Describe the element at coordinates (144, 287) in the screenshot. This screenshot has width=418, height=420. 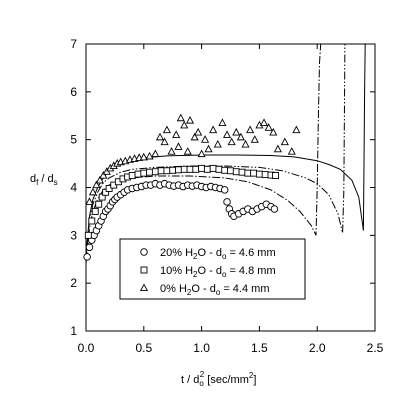
I see `legend-triangle-marker` at that location.